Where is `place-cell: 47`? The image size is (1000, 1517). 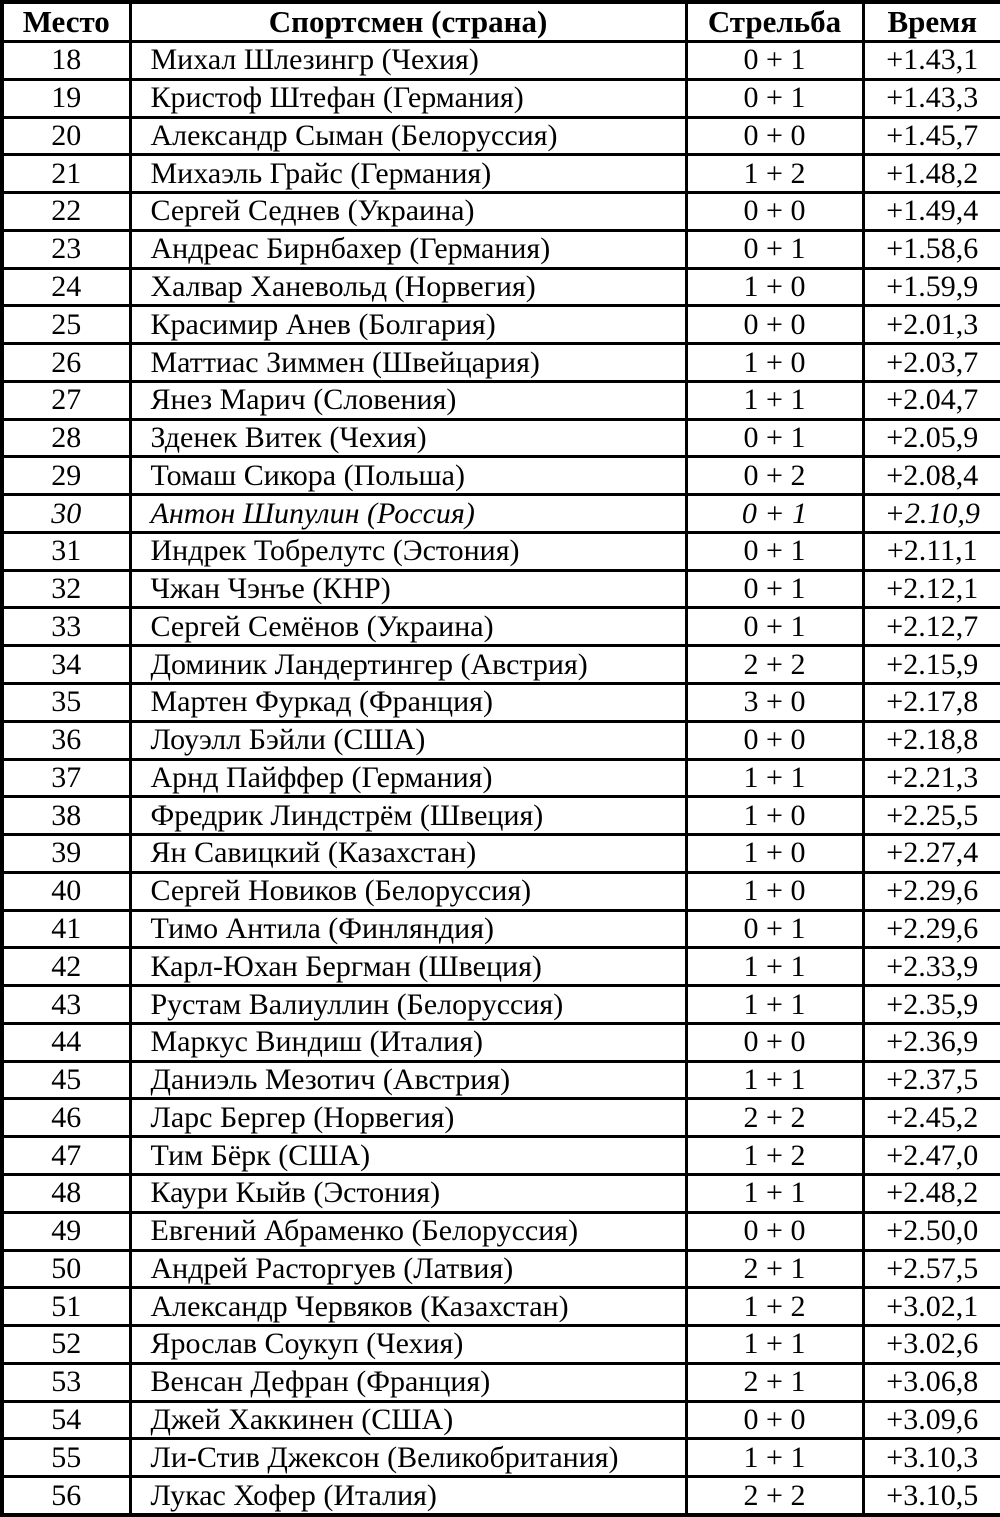 place-cell: 47 is located at coordinates (66, 1155).